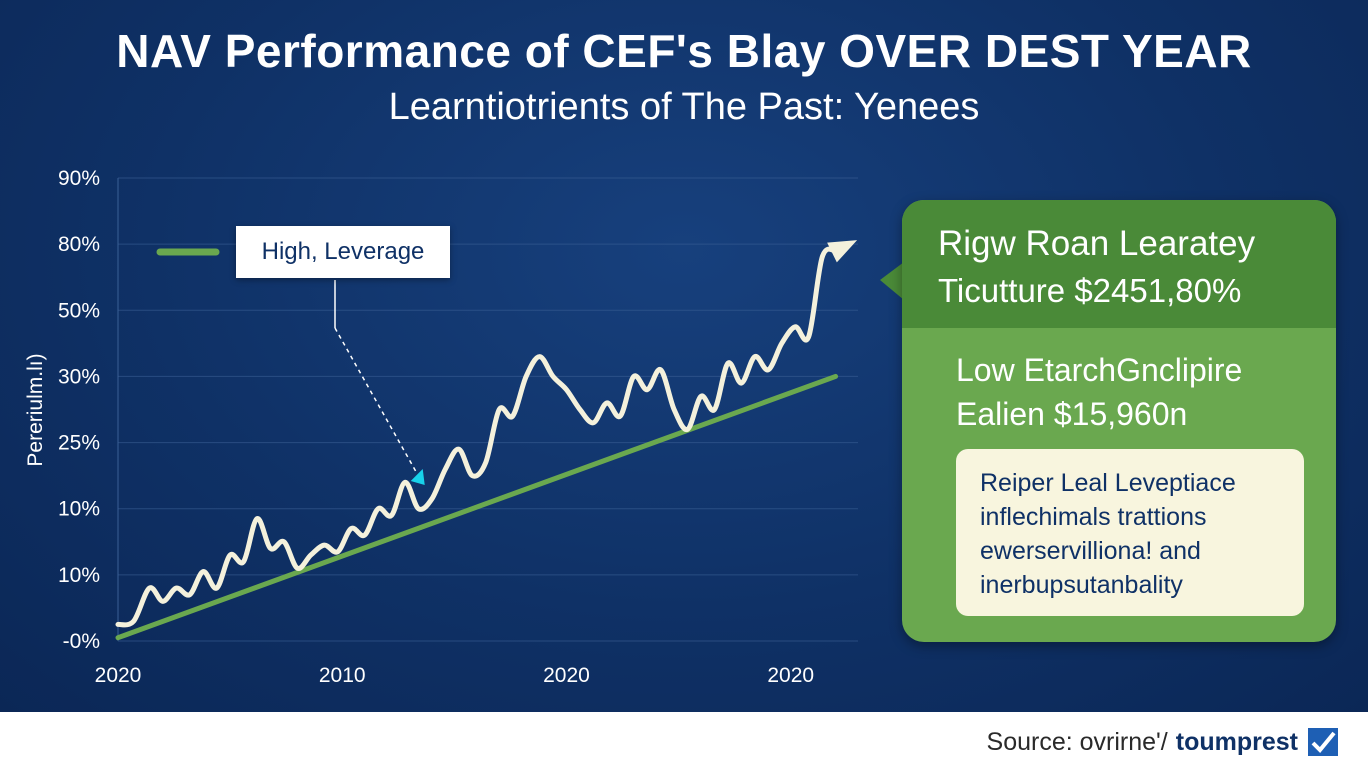 The width and height of the screenshot is (1368, 768). What do you see at coordinates (79, 178) in the screenshot?
I see `y-tick-label: 90%` at bounding box center [79, 178].